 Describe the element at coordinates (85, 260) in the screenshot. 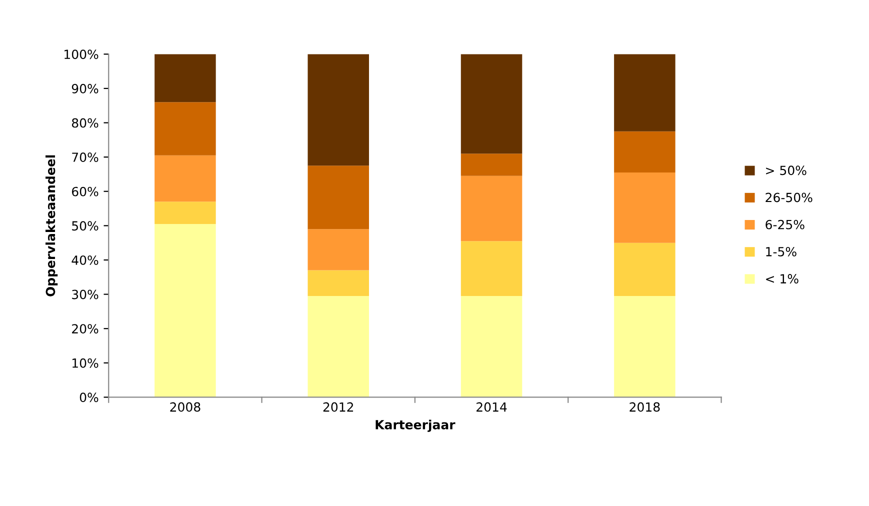

I see `y-tick-label: 40%` at that location.